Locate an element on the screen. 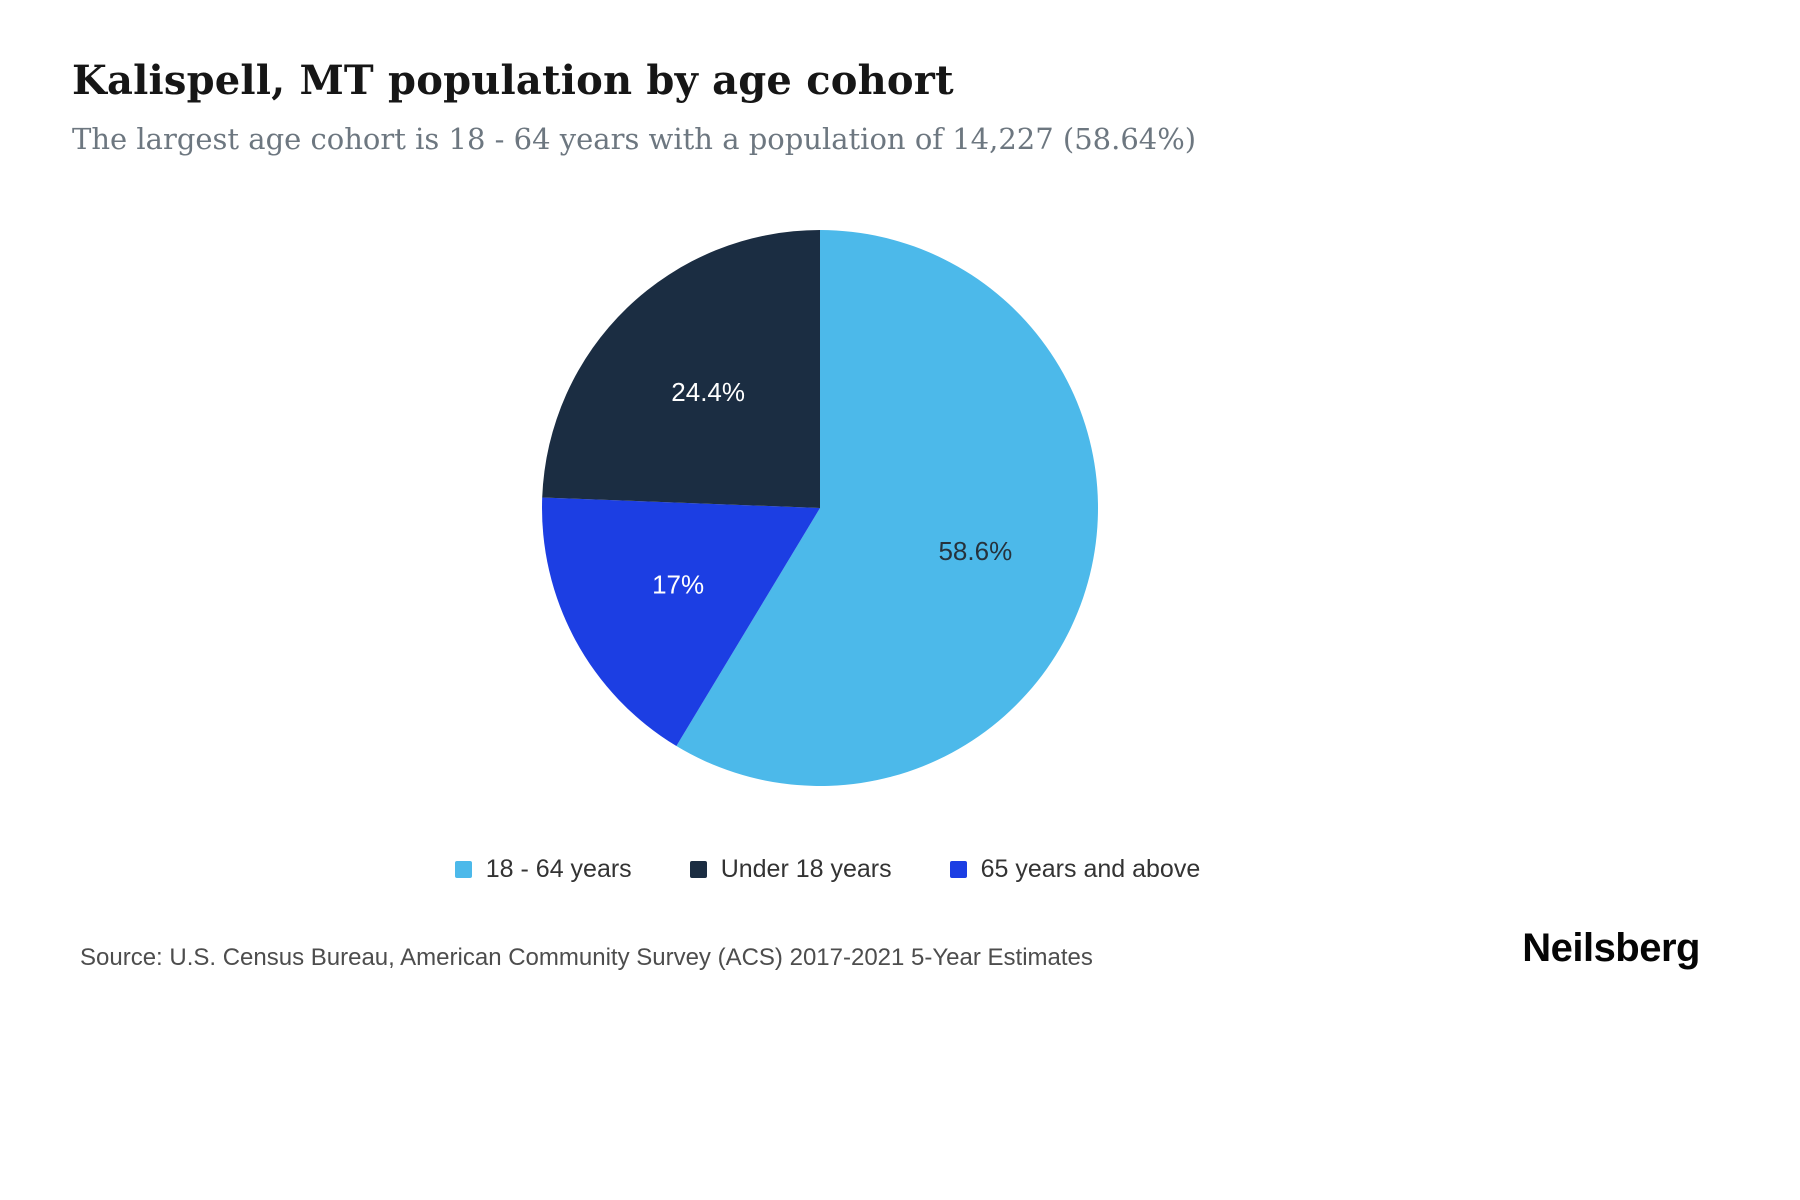 The height and width of the screenshot is (1200, 1800). brand-logo: Neilsberg is located at coordinates (1611, 948).